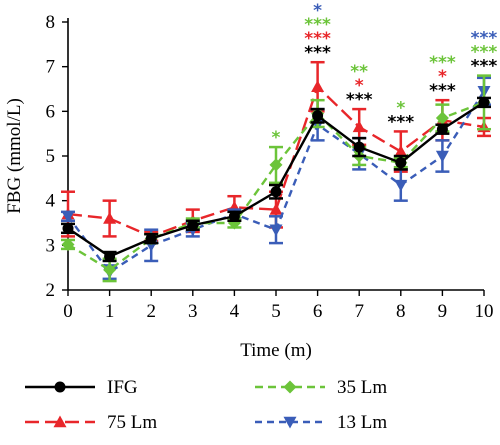 Image resolution: width=500 pixels, height=445 pixels. What do you see at coordinates (276, 311) in the screenshot?
I see `x-tick-label: 5` at bounding box center [276, 311].